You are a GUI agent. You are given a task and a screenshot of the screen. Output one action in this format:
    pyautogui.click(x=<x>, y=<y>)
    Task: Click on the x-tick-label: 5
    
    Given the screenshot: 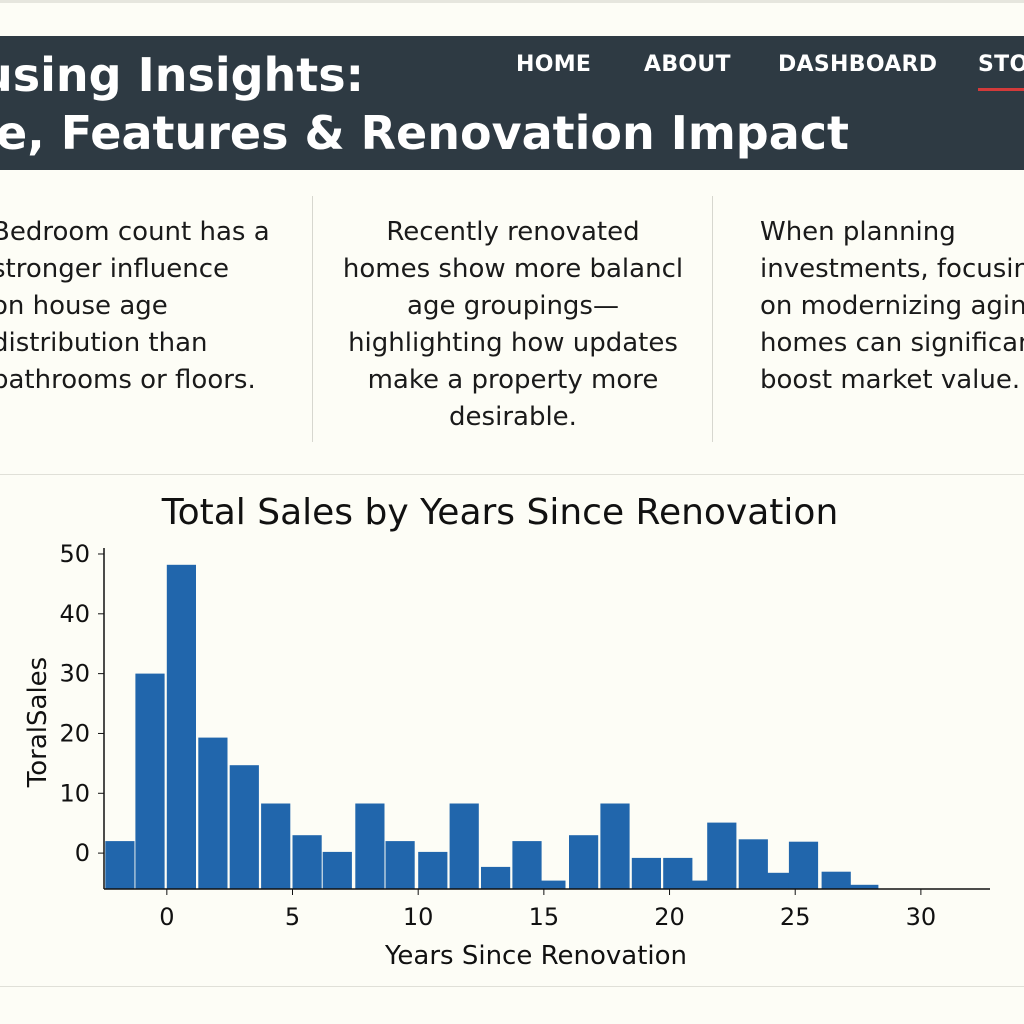 What is the action you would take?
    pyautogui.click(x=292, y=917)
    